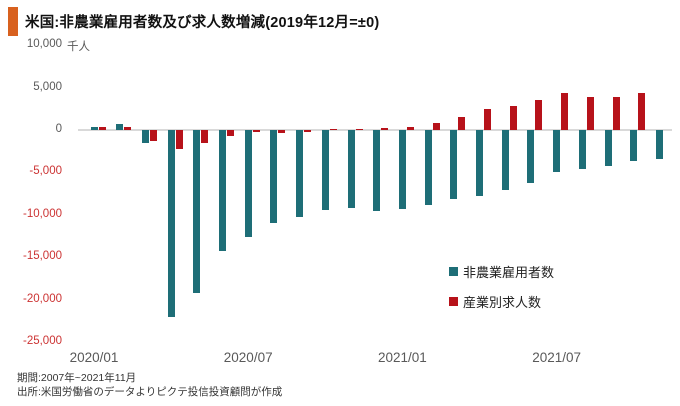 The width and height of the screenshot is (680, 406). Describe the element at coordinates (78, 47) in the screenshot. I see `y-axis-unit-label: 千人` at that location.